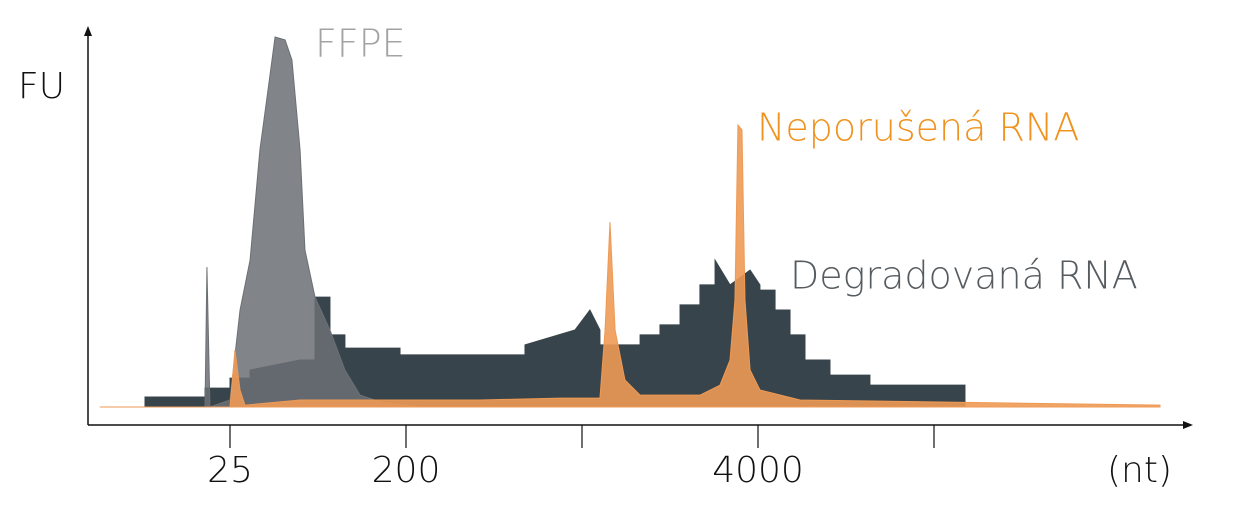 Image resolution: width=1255 pixels, height=519 pixels. Describe the element at coordinates (41, 86) in the screenshot. I see `y-axis-label: FU` at that location.